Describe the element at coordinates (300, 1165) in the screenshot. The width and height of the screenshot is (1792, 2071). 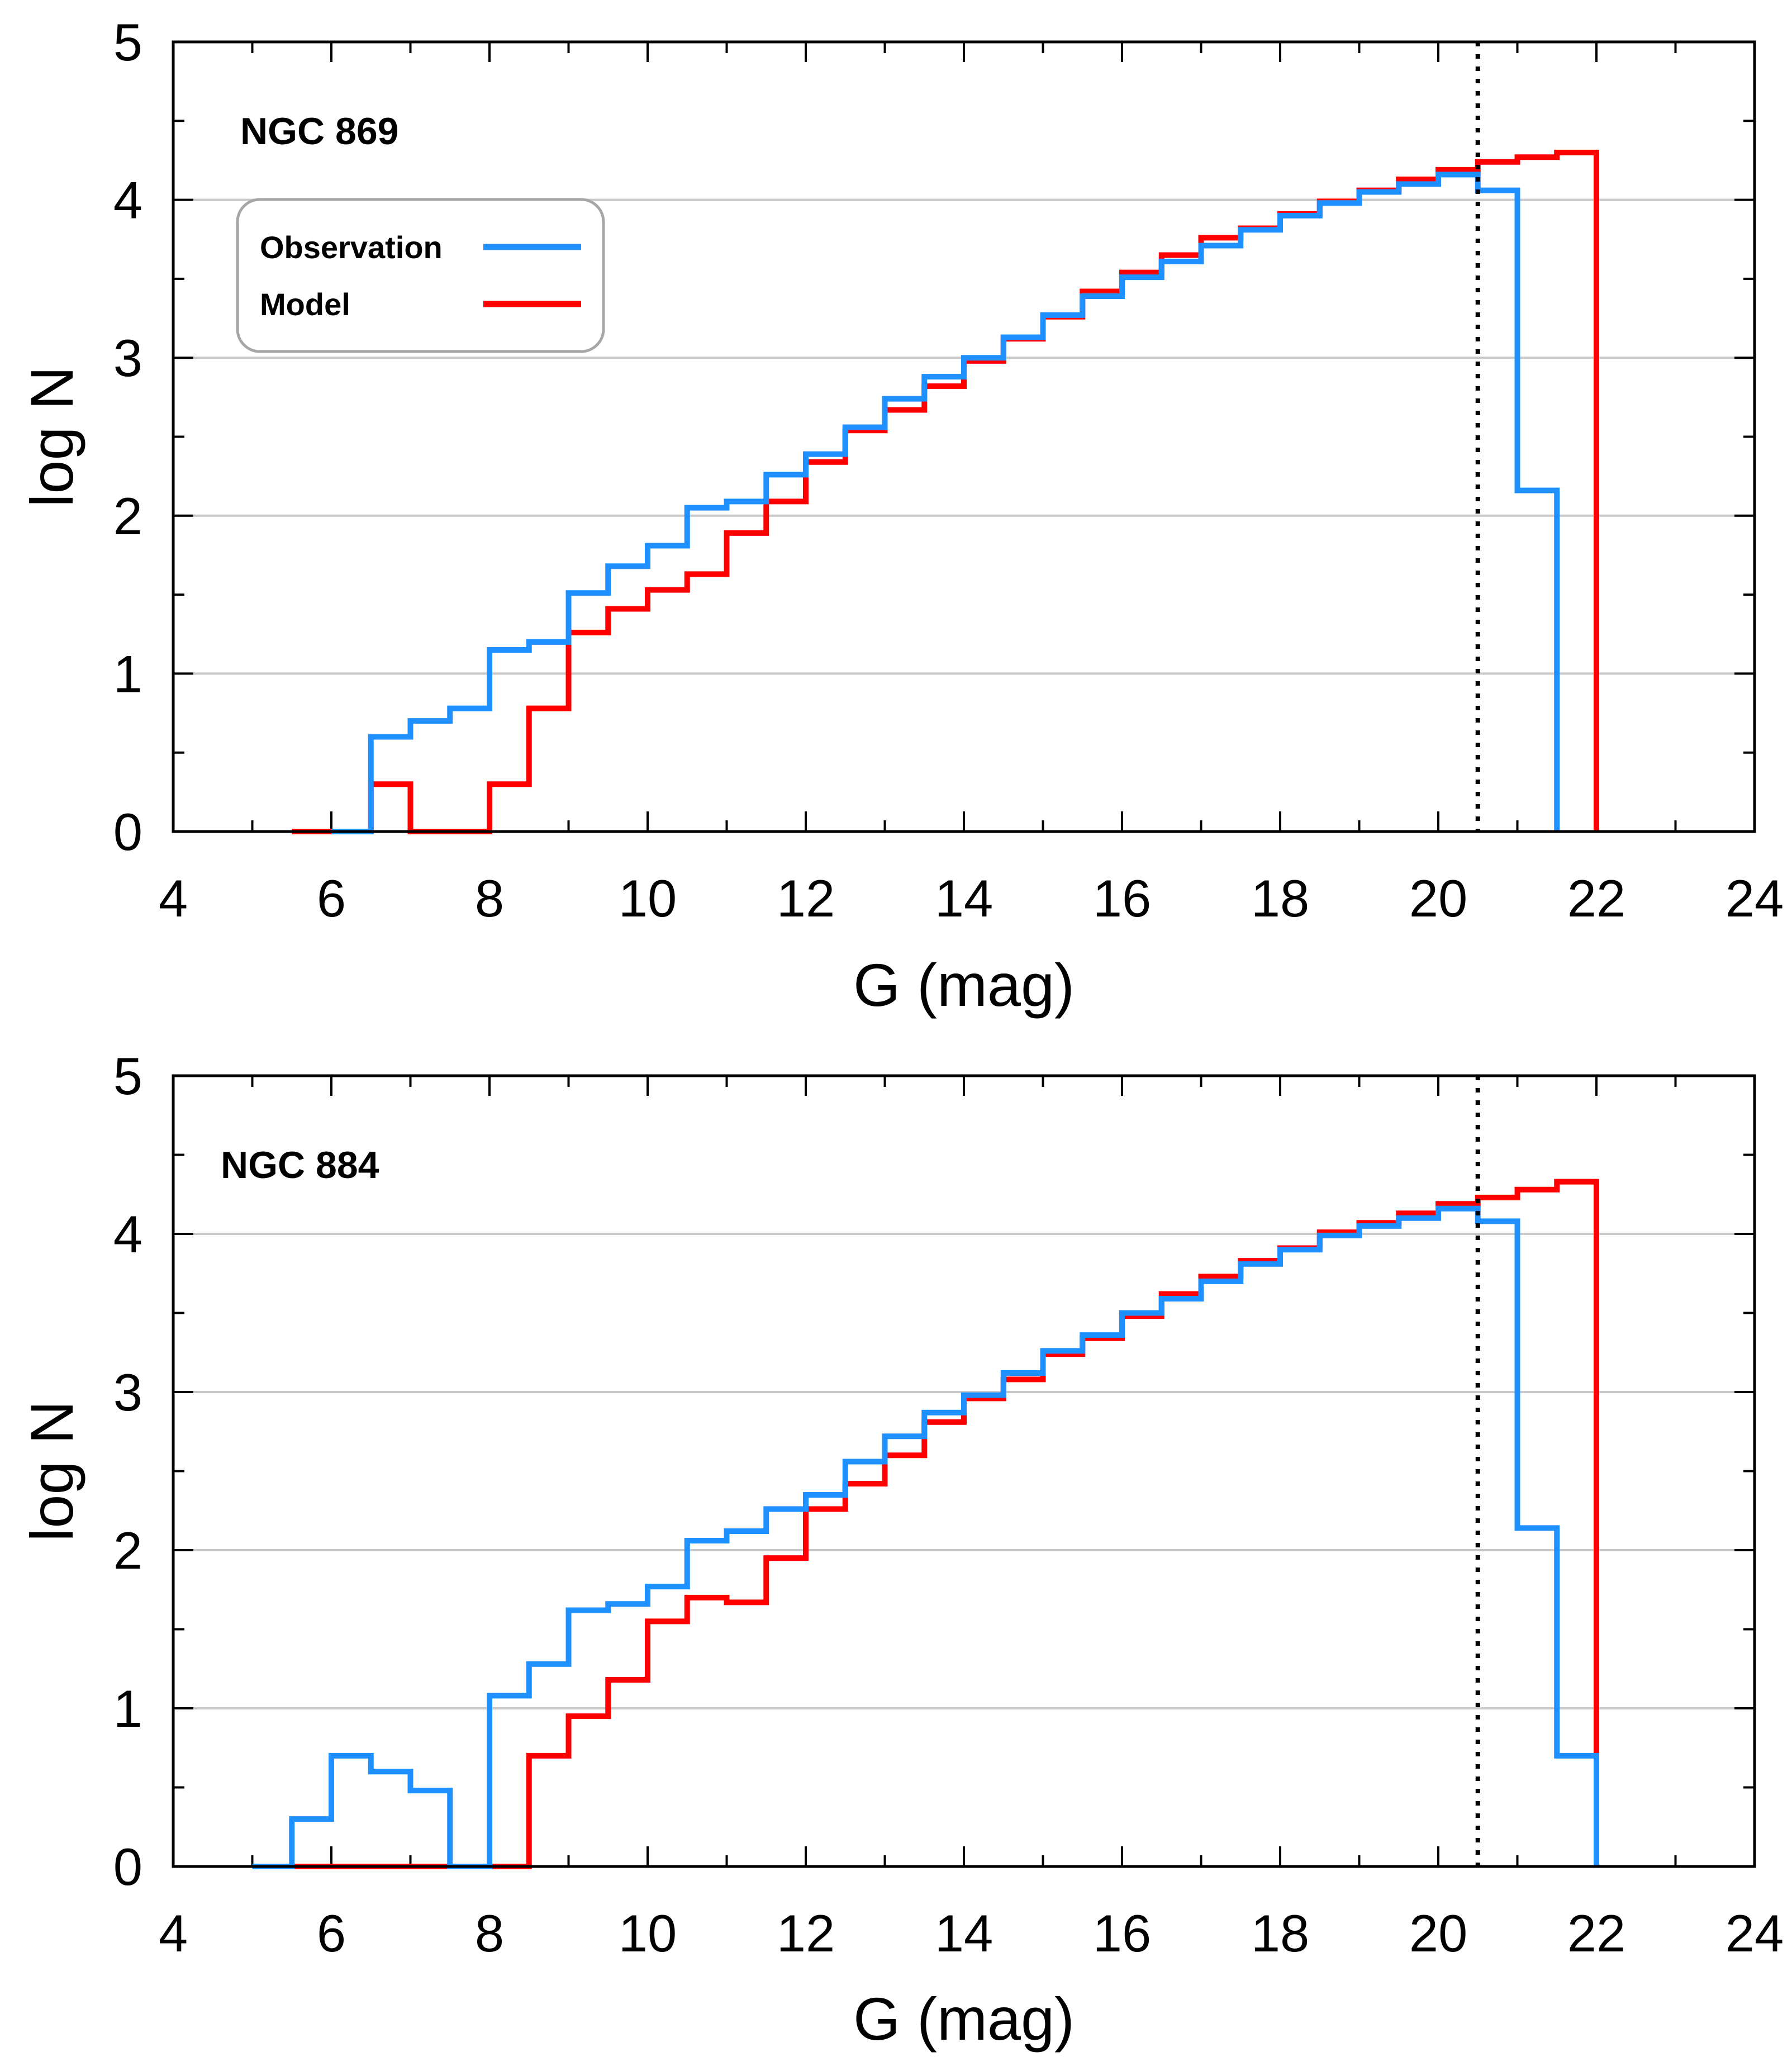
I see `panel-label: NGC 884` at that location.